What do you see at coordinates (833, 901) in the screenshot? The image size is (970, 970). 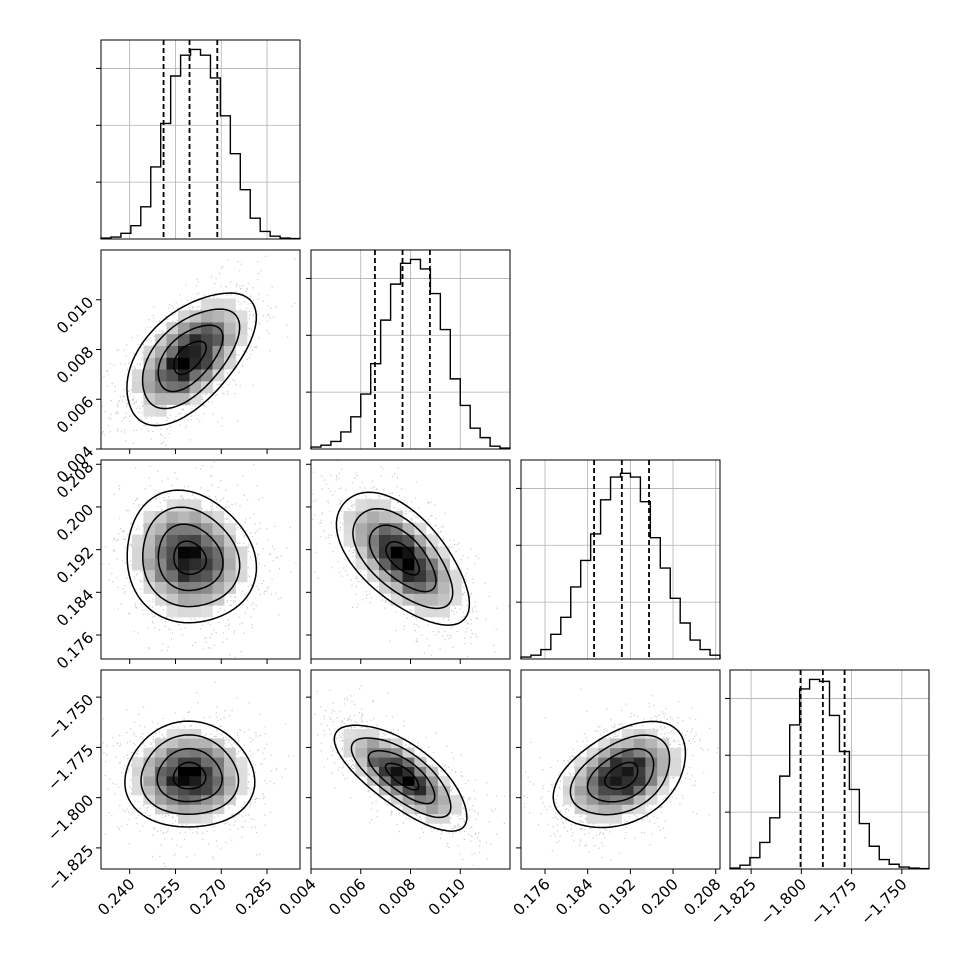 I see `x-tick-label: −1.775` at bounding box center [833, 901].